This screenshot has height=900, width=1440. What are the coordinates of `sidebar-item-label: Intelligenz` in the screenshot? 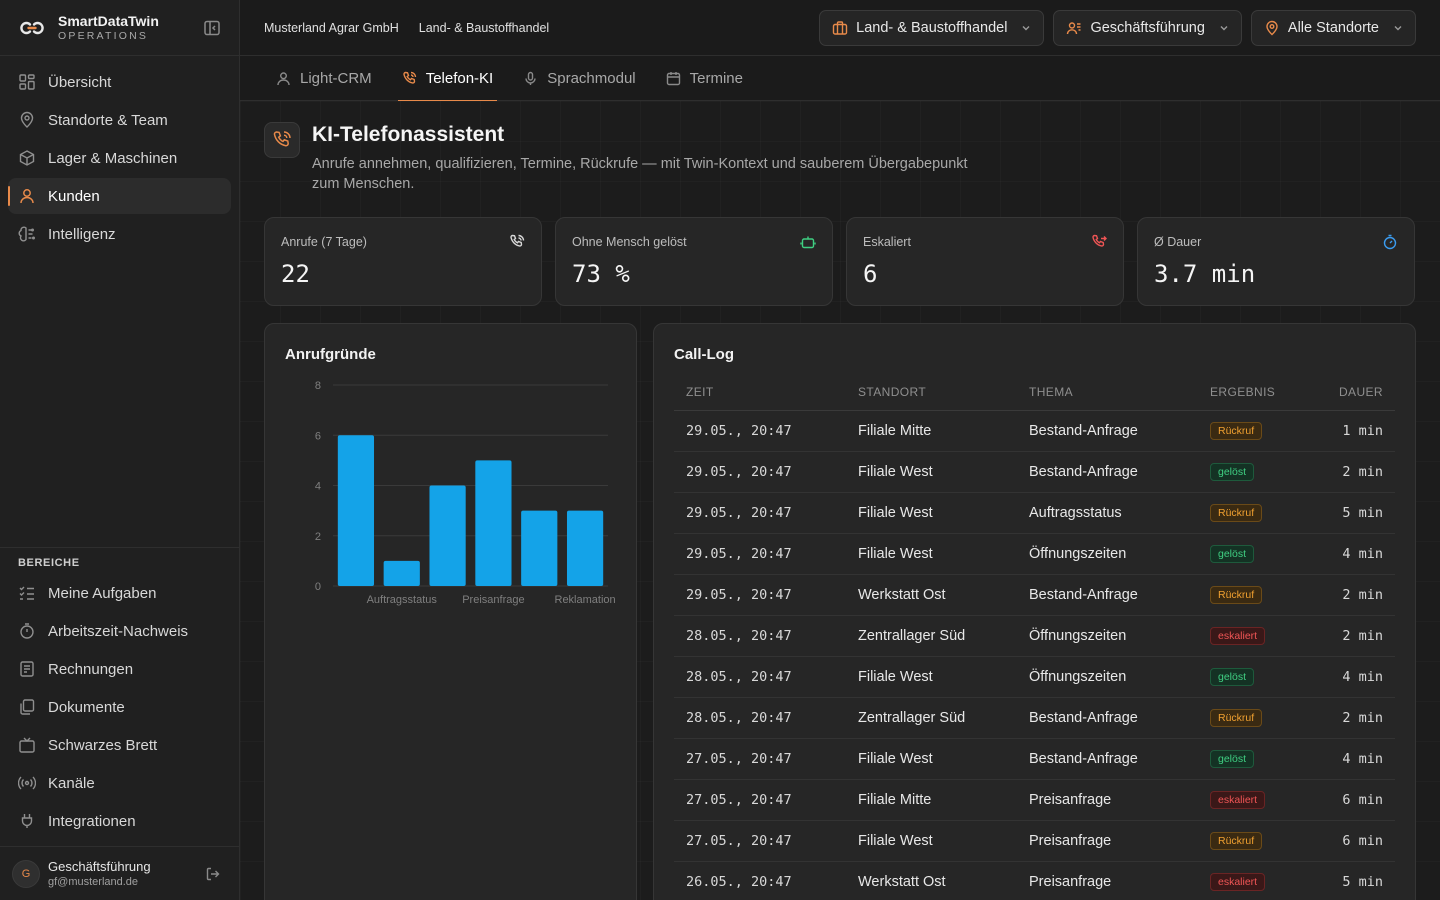 It's located at (82, 234).